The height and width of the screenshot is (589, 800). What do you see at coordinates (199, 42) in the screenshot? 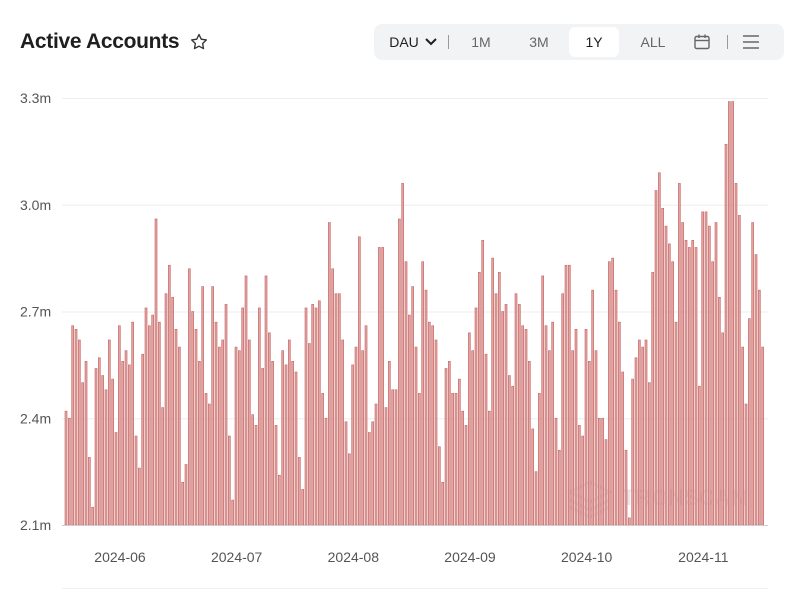
I see `star-outline-icon` at bounding box center [199, 42].